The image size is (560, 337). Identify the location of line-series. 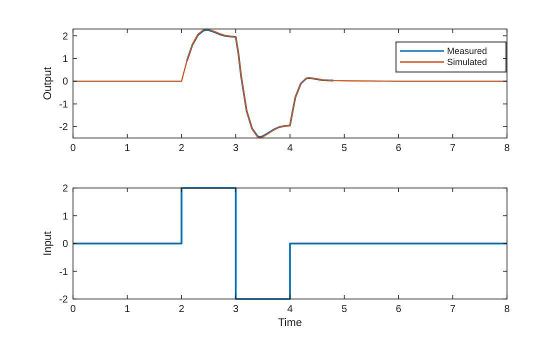
(260, 83).